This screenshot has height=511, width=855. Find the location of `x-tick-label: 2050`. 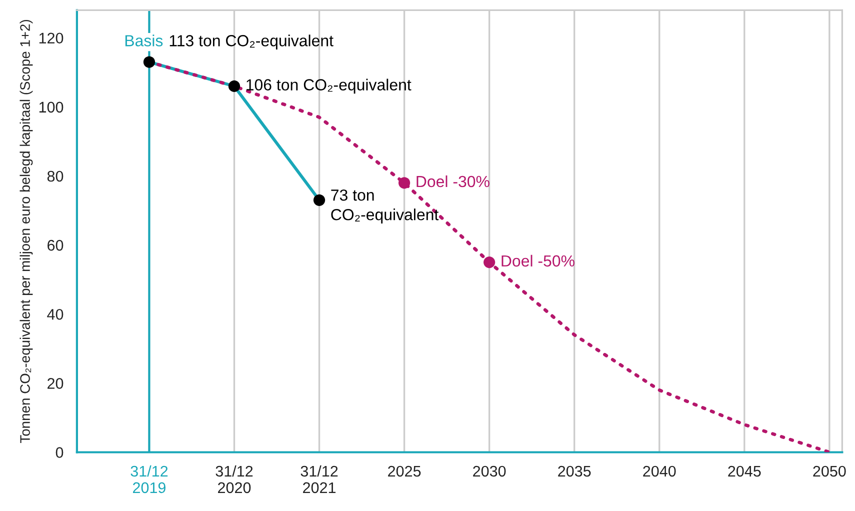

x-tick-label: 2050 is located at coordinates (829, 471).